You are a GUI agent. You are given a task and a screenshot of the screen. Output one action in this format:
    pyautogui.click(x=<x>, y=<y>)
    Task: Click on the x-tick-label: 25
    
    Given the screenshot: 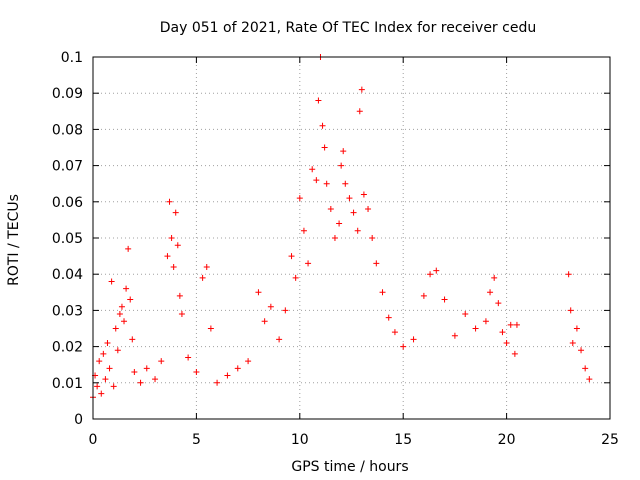 What is the action you would take?
    pyautogui.click(x=610, y=440)
    